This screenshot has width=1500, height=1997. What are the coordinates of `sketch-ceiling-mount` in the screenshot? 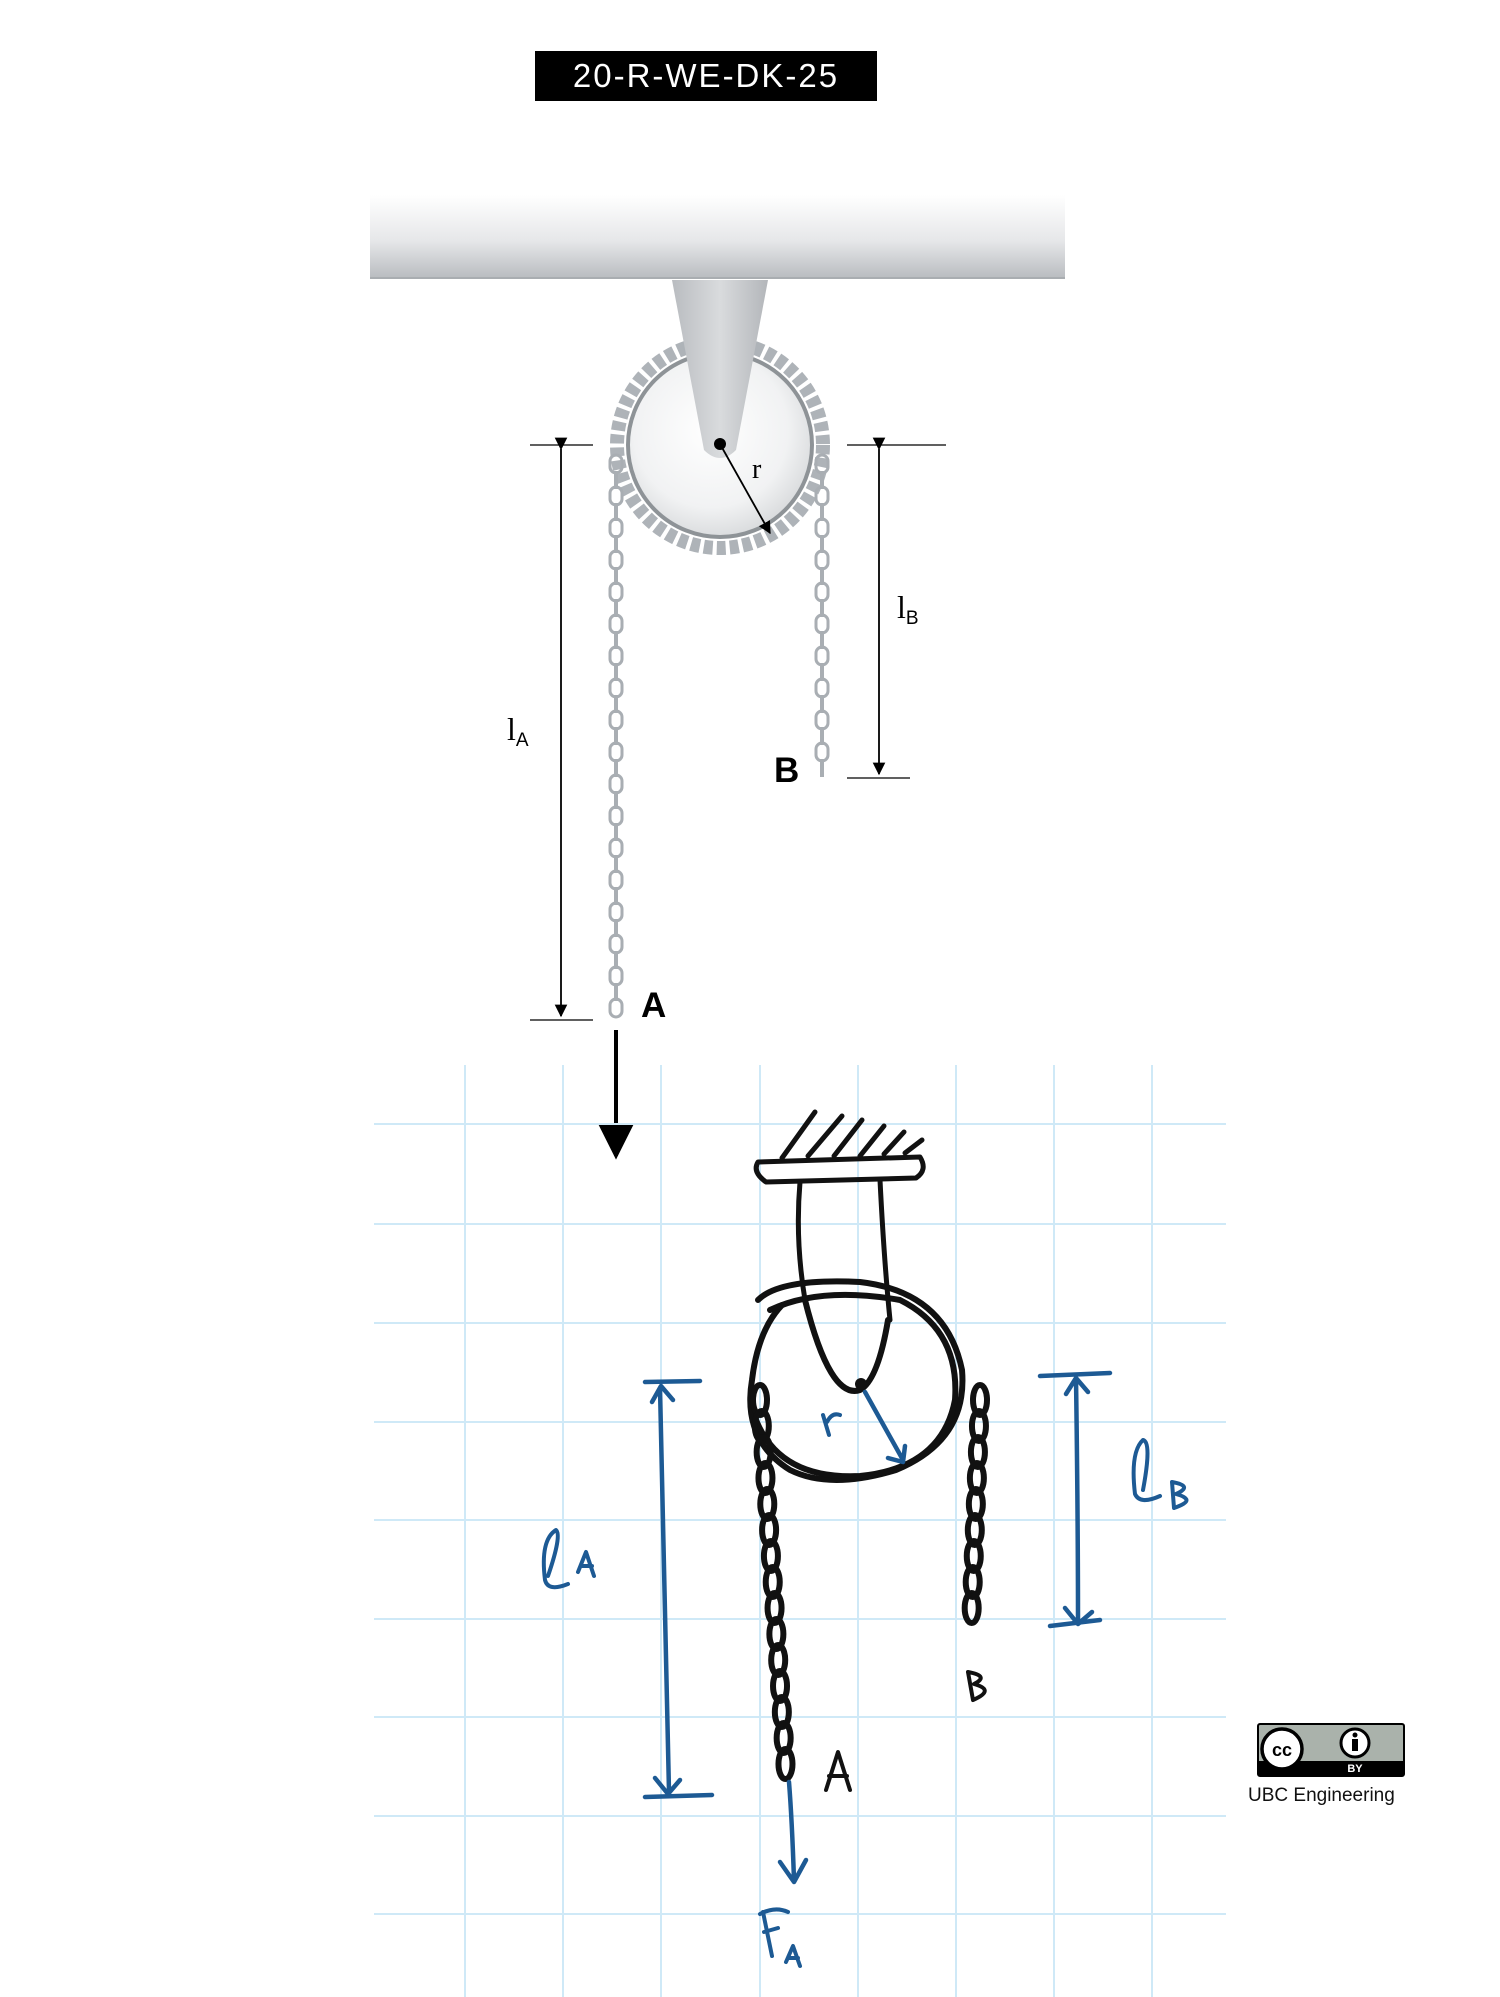 It's located at (839, 1216).